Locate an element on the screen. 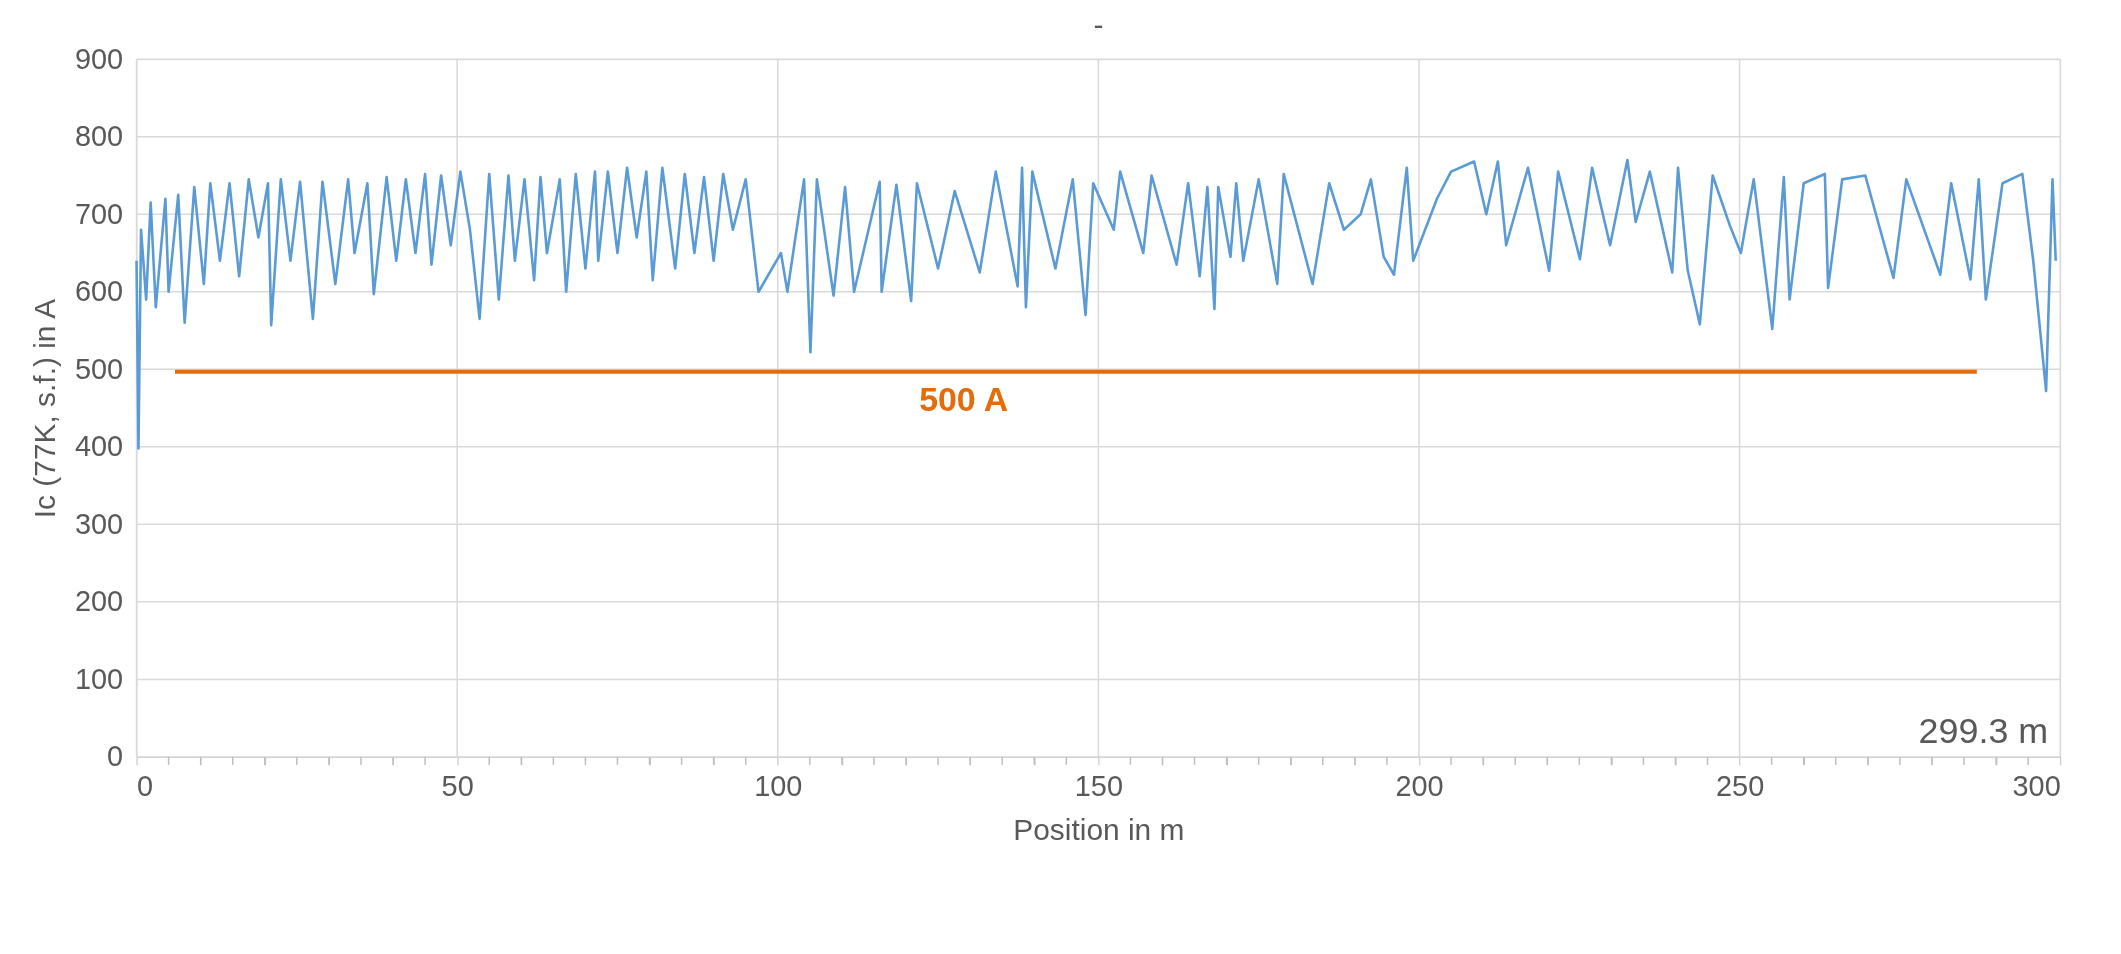  y-tick-label: 700 is located at coordinates (99, 213).